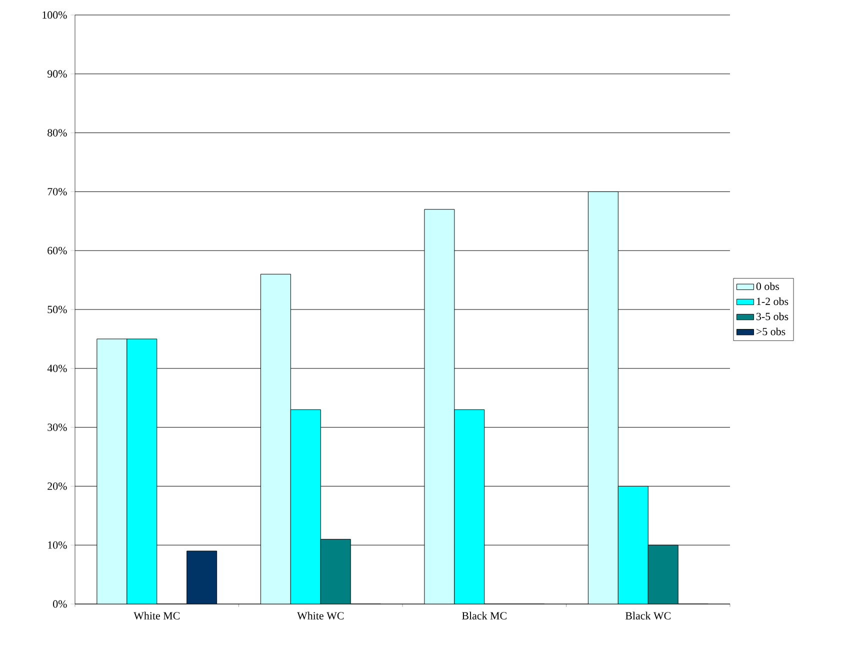 This screenshot has width=842, height=652. I want to click on y-tick-label: 10%, so click(57, 545).